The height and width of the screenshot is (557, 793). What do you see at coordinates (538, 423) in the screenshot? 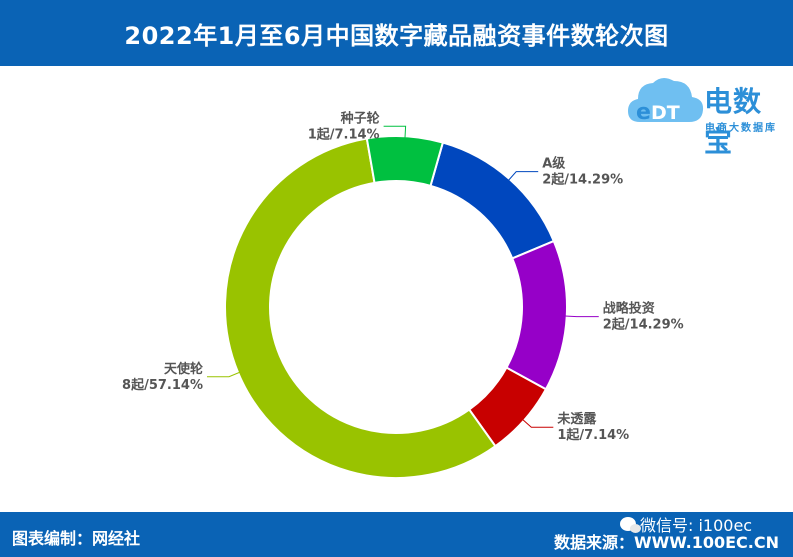
I see `leader-未透露` at bounding box center [538, 423].